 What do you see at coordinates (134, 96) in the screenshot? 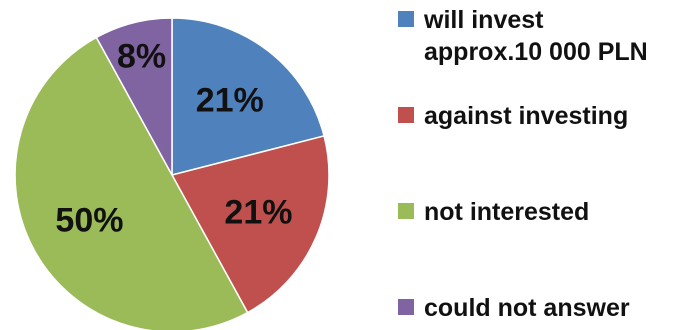
I see `pie-slice-could-not-answer` at bounding box center [134, 96].